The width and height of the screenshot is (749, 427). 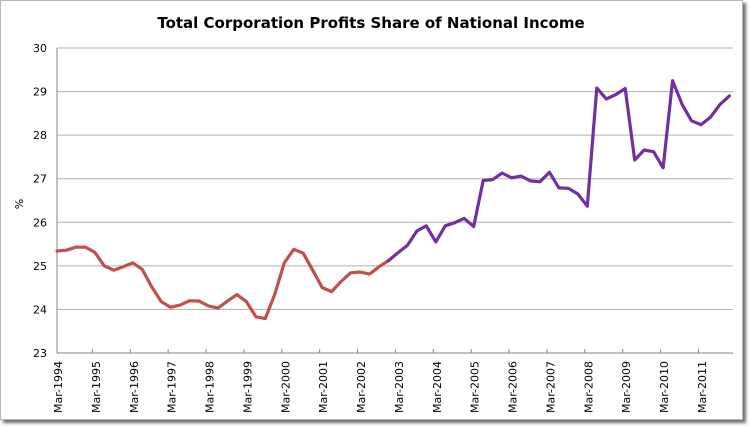 What do you see at coordinates (626, 387) in the screenshot?
I see `x-tick-label: Mar-2009` at bounding box center [626, 387].